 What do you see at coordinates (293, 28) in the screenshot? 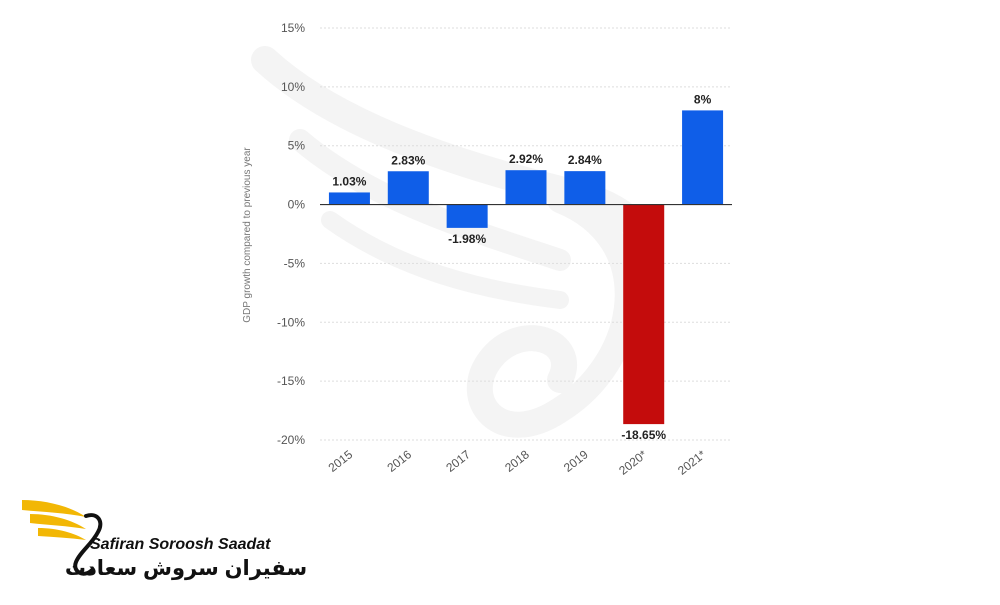
I see `y-tick-label: 15%` at bounding box center [293, 28].